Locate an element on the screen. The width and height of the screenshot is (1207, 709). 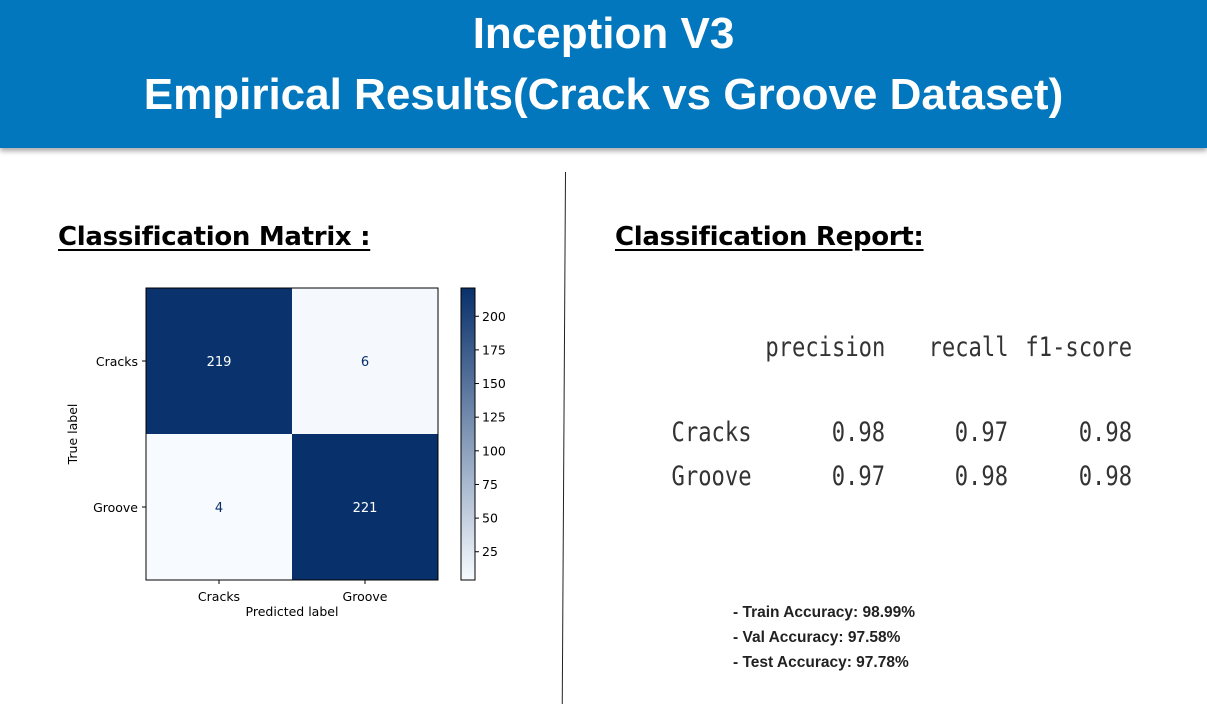
colorbar-tick-label: 25 is located at coordinates (490, 551).